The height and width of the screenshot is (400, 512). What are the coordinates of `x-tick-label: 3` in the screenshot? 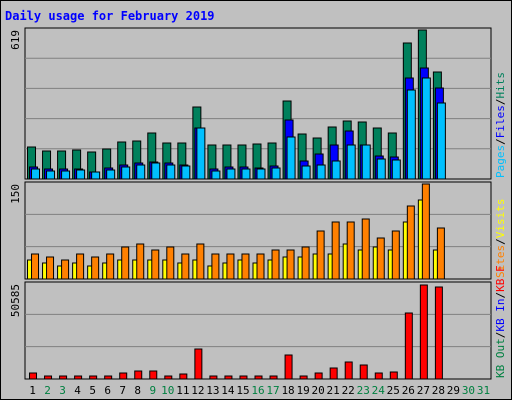 It's located at (62, 390).